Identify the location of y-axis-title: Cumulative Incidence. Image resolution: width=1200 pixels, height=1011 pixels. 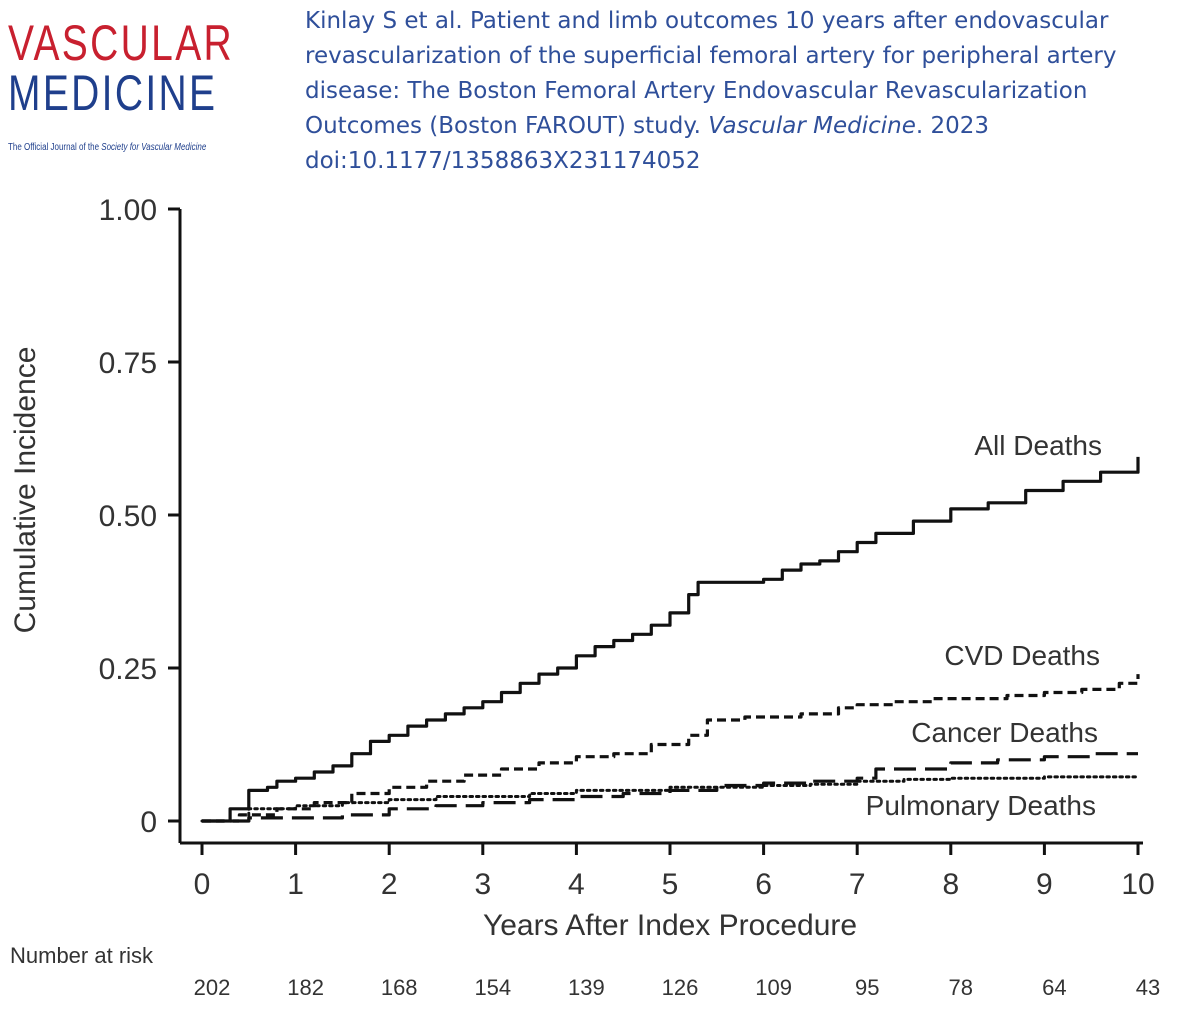
(25, 490).